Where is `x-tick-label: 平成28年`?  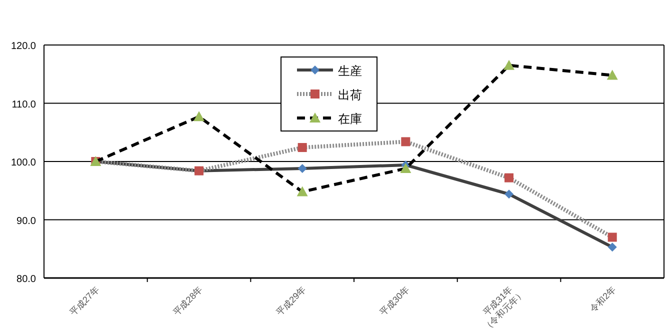
x-tick-label: 平成28年 is located at coordinates (187, 301).